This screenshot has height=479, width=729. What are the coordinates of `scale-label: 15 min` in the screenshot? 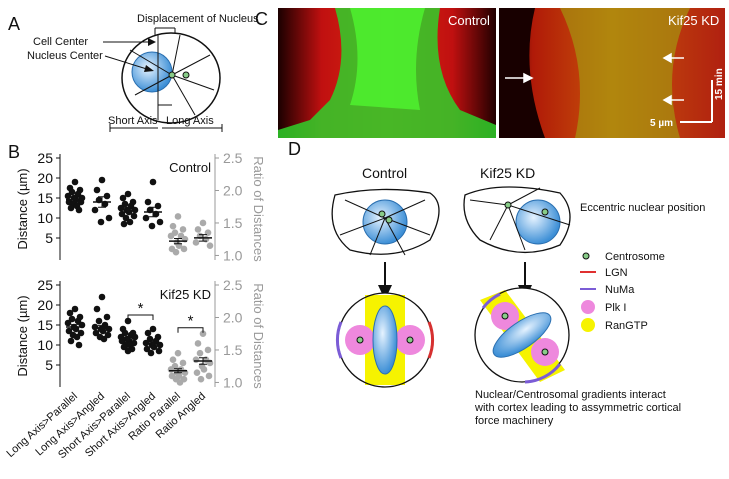 It's located at (719, 84).